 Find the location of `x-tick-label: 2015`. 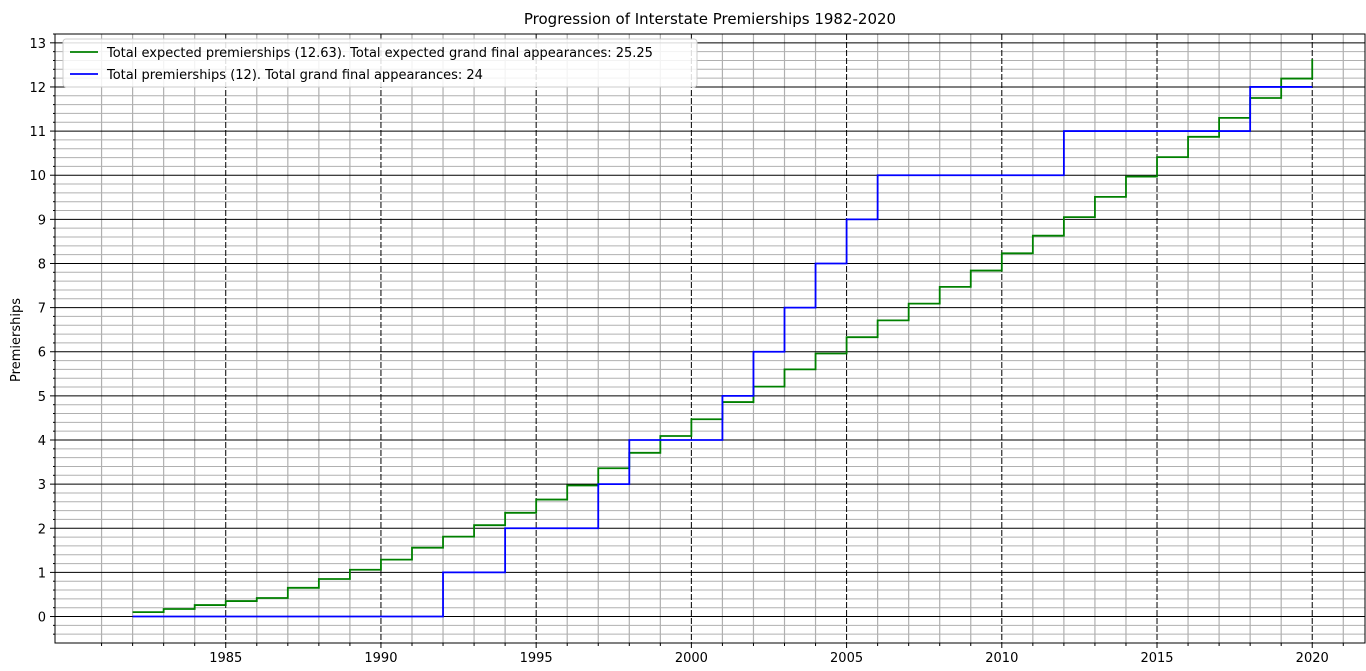

x-tick-label: 2015 is located at coordinates (1156, 658).